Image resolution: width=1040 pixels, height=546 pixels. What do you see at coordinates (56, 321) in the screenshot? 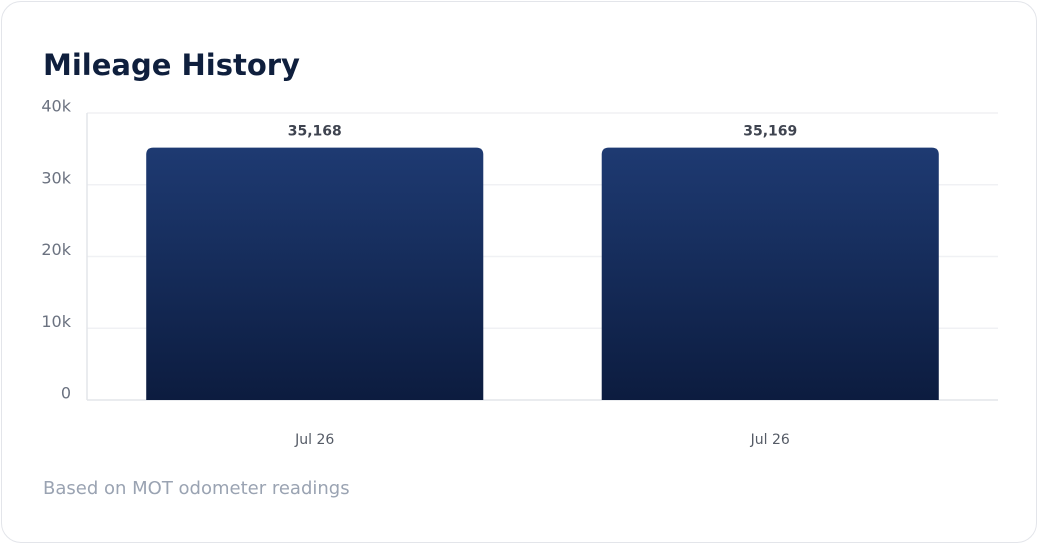
I see `y-tick-label: 10k` at bounding box center [56, 321].